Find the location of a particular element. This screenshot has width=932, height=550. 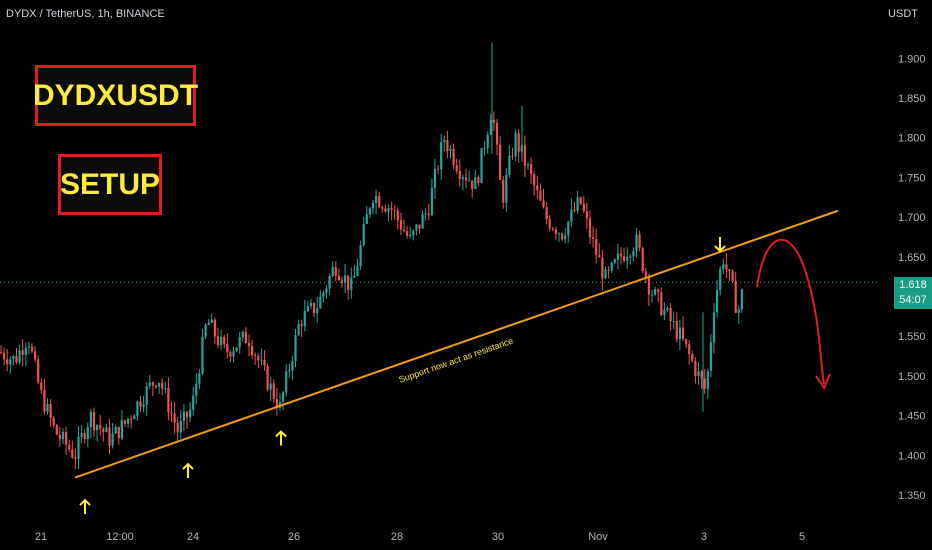

y-tick-label: 1.550 is located at coordinates (912, 337).